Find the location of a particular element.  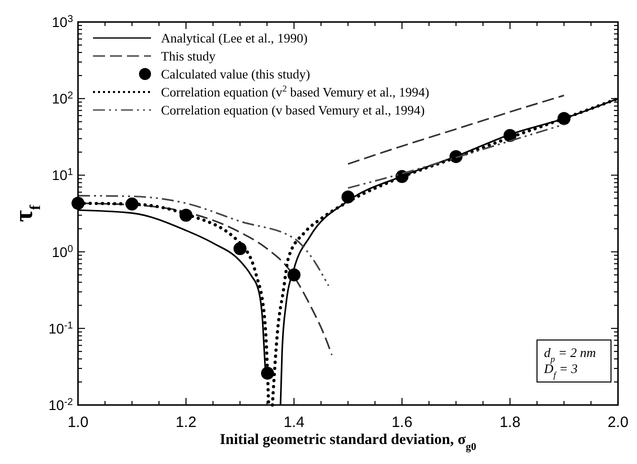

x-tick-label: 1.0 is located at coordinates (78, 422).